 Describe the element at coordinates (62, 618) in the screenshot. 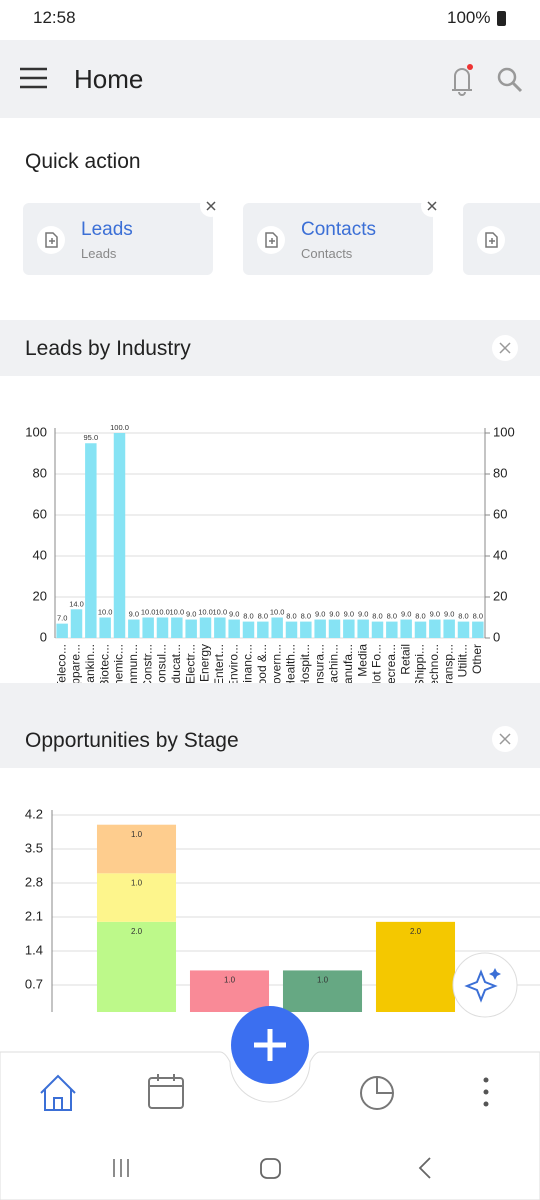

I see `value-label: 7.0` at that location.